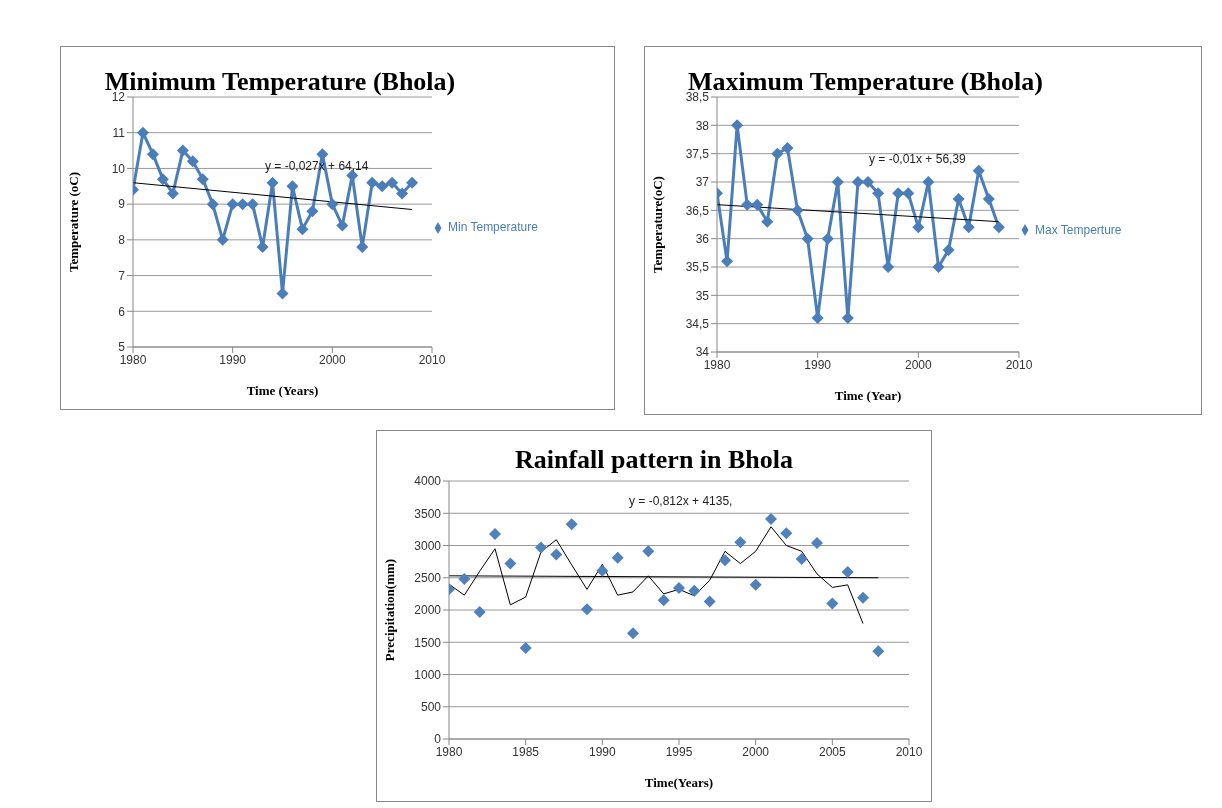 The image size is (1222, 808). I want to click on y-tick-label: 35, so click(702, 295).